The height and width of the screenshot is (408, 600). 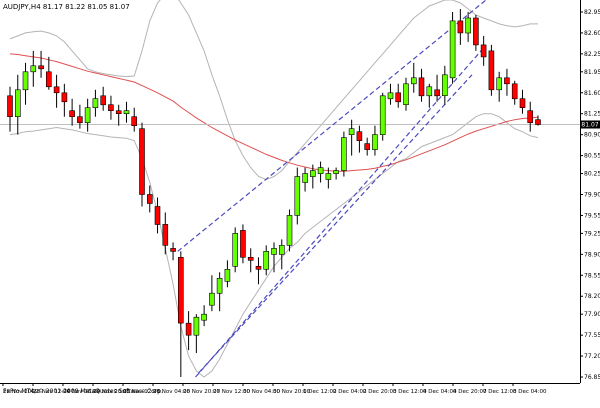 What do you see at coordinates (592, 174) in the screenshot?
I see `y-tick-label: 80.25` at bounding box center [592, 174].